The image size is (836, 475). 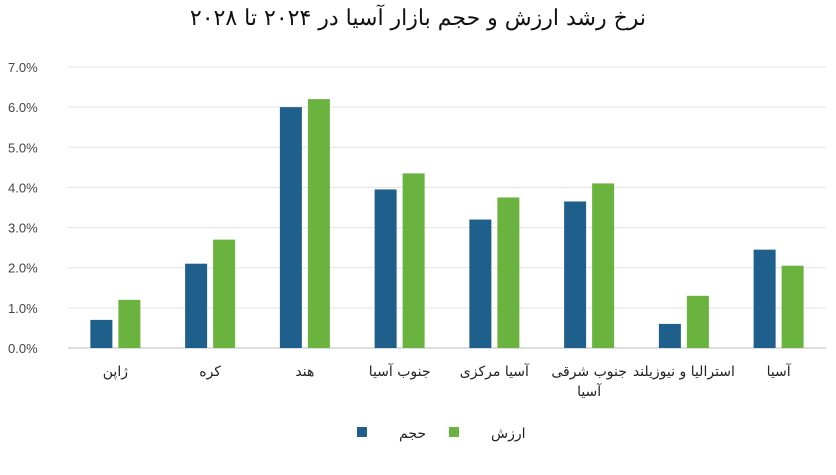 I want to click on x-tick-label: ژاپن, so click(x=115, y=372).